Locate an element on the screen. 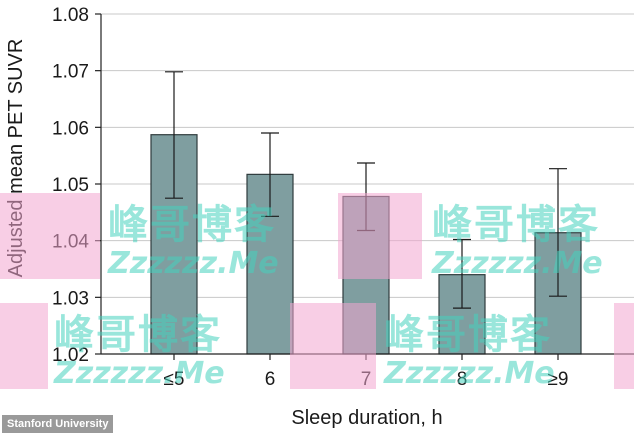 Image resolution: width=634 pixels, height=434 pixels. y-tick-label: 1.03 is located at coordinates (70, 298).